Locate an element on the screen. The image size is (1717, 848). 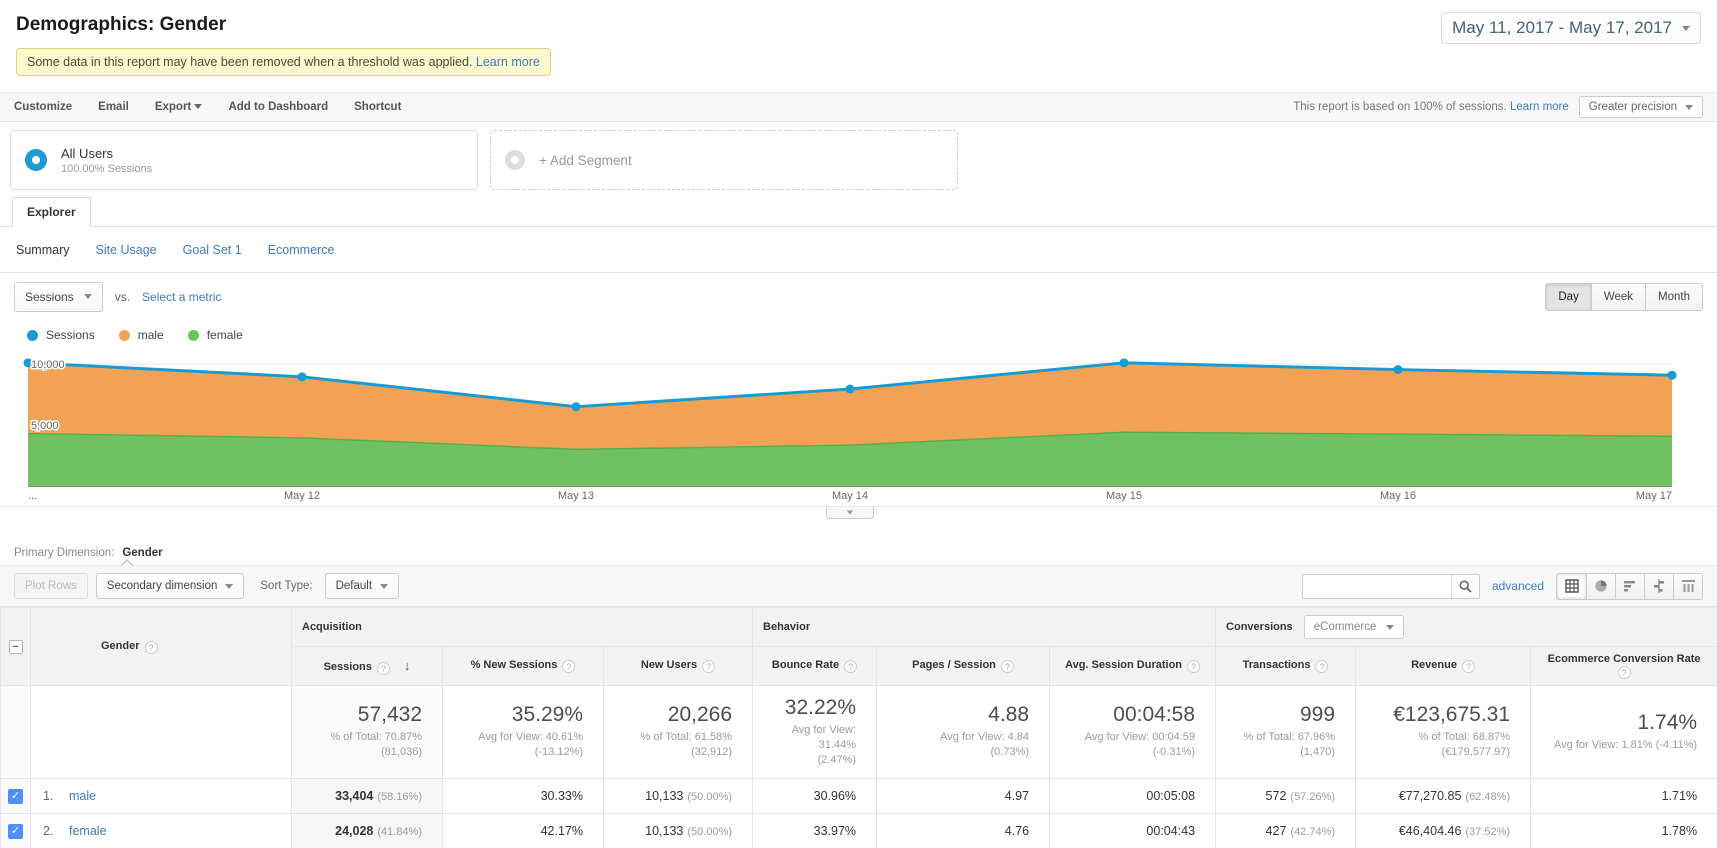
plot-rows-button: Plot Rows is located at coordinates (51, 586).